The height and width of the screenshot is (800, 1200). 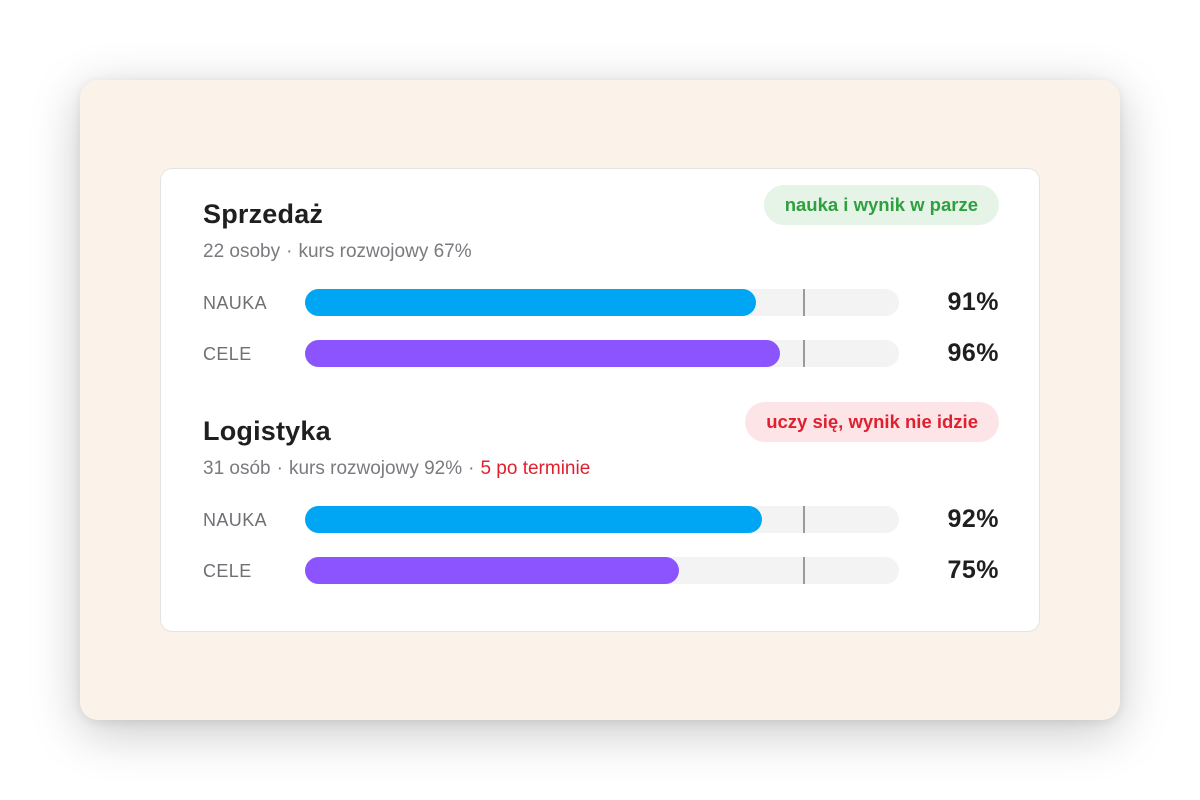 What do you see at coordinates (242, 251) in the screenshot?
I see `team-size: 22 osoby` at bounding box center [242, 251].